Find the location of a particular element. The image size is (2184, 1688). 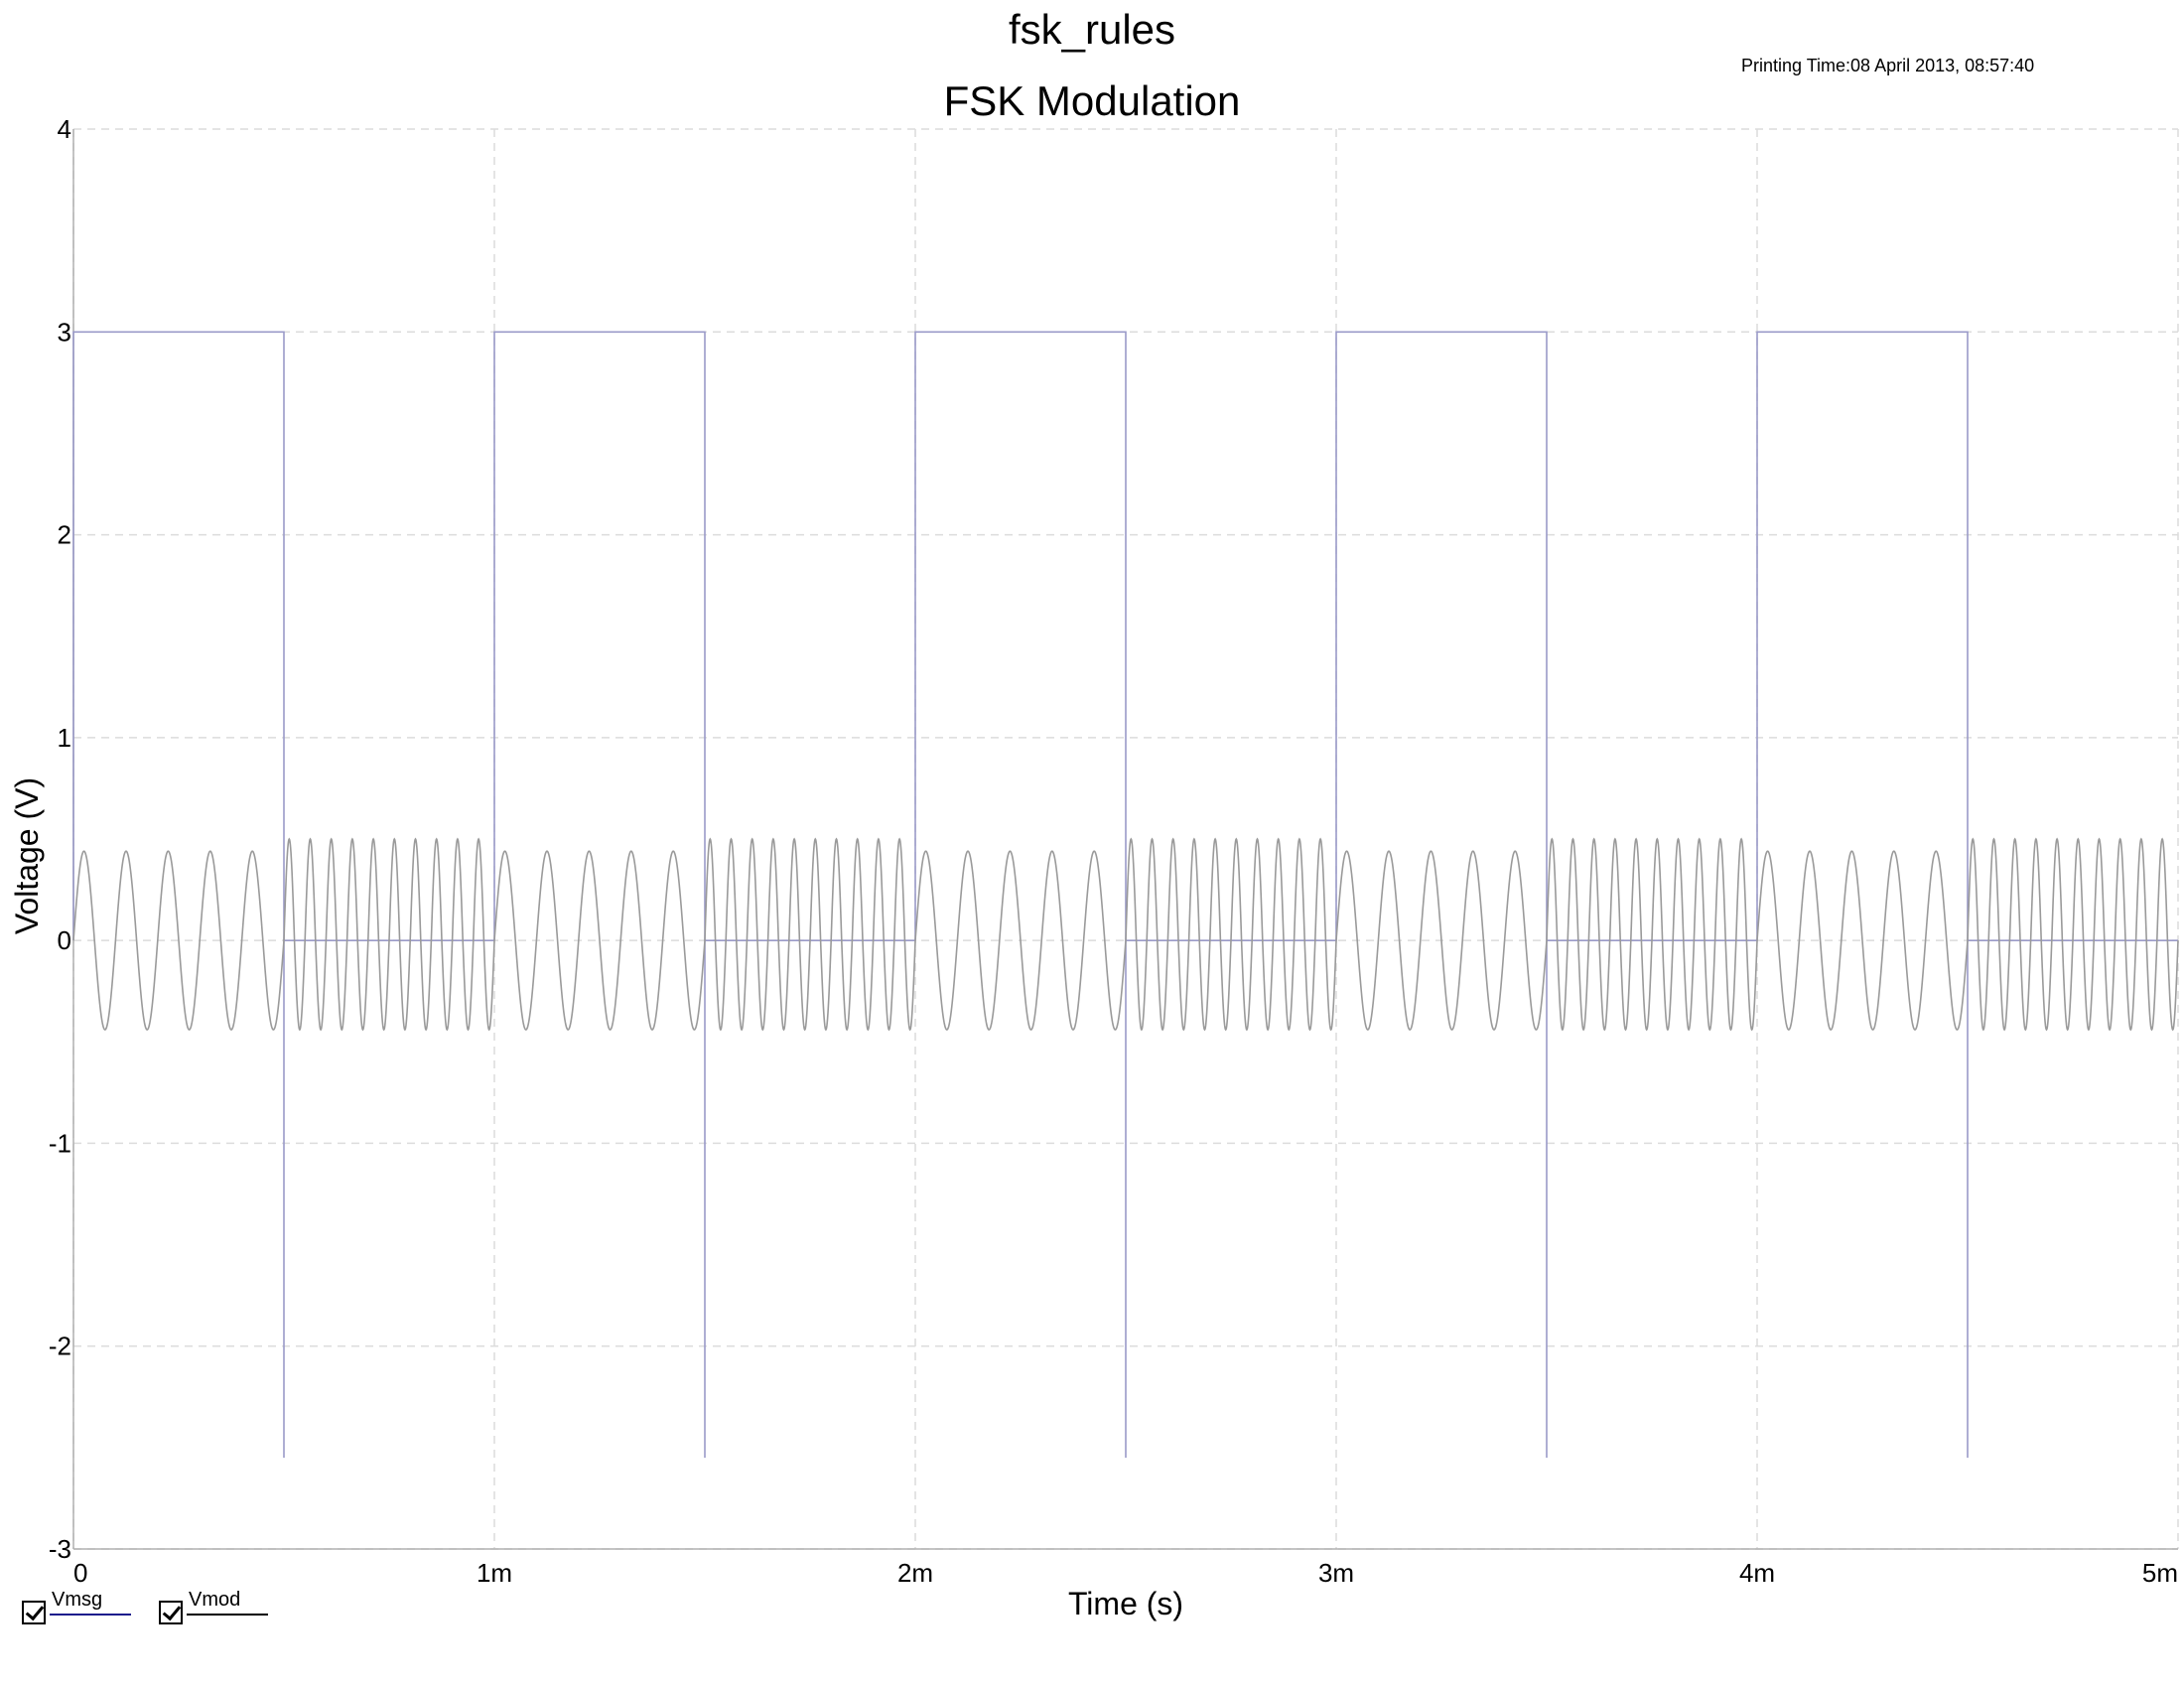

y-tick-label: 4 is located at coordinates (64, 129).